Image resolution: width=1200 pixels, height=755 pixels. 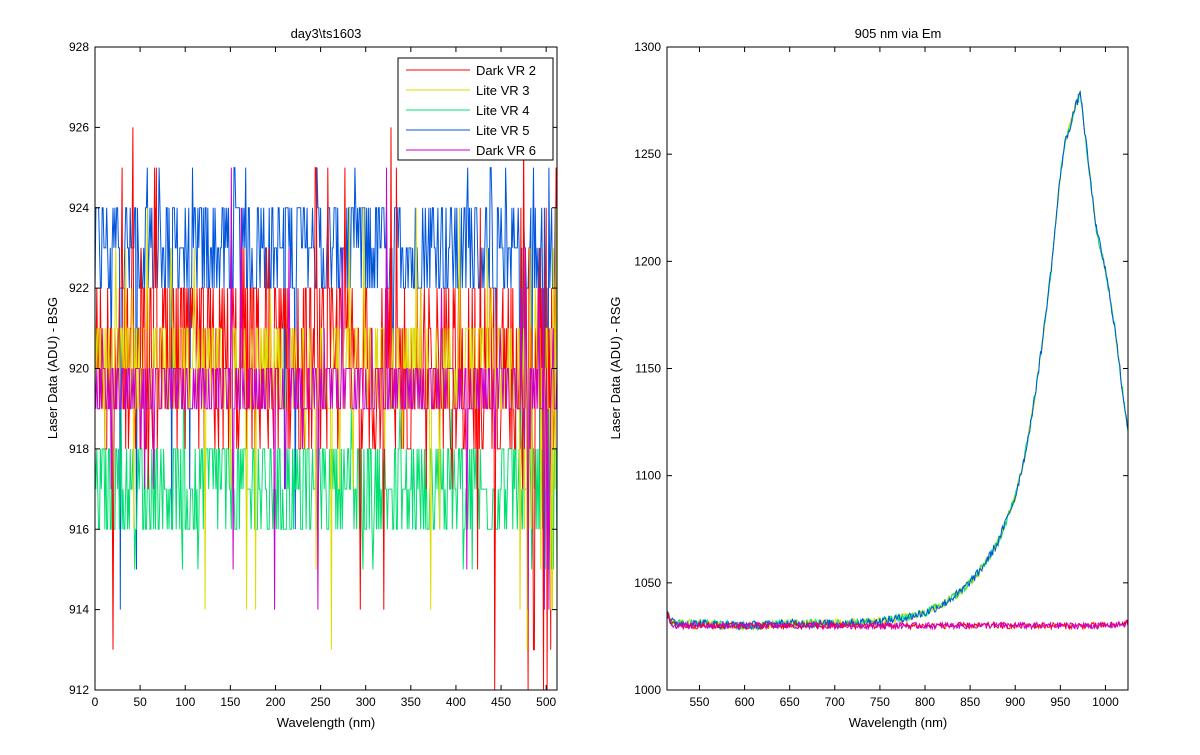 What do you see at coordinates (648, 476) in the screenshot?
I see `y-tick-label: 1100` at bounding box center [648, 476].